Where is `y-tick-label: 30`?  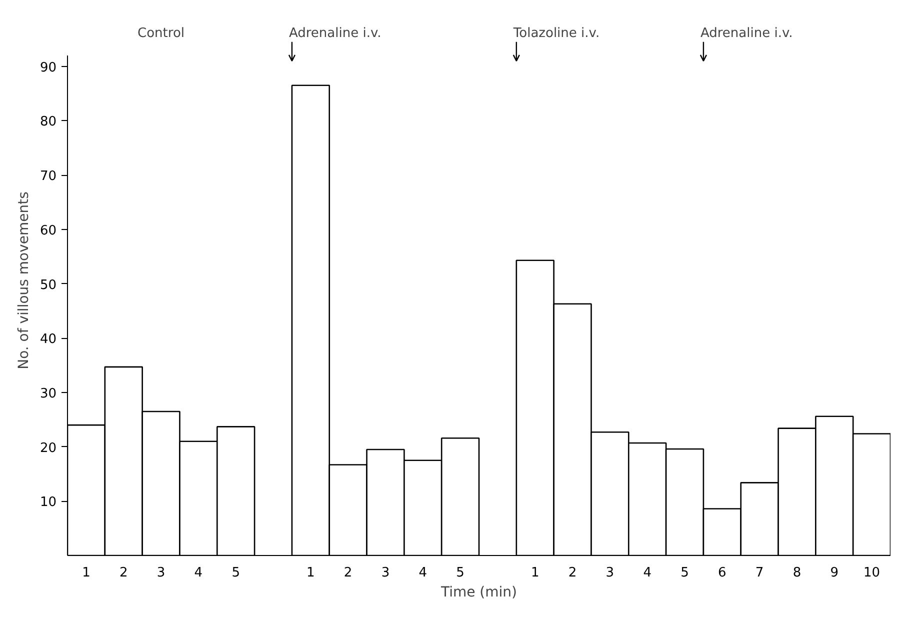
y-tick-label: 30 is located at coordinates (48, 394).